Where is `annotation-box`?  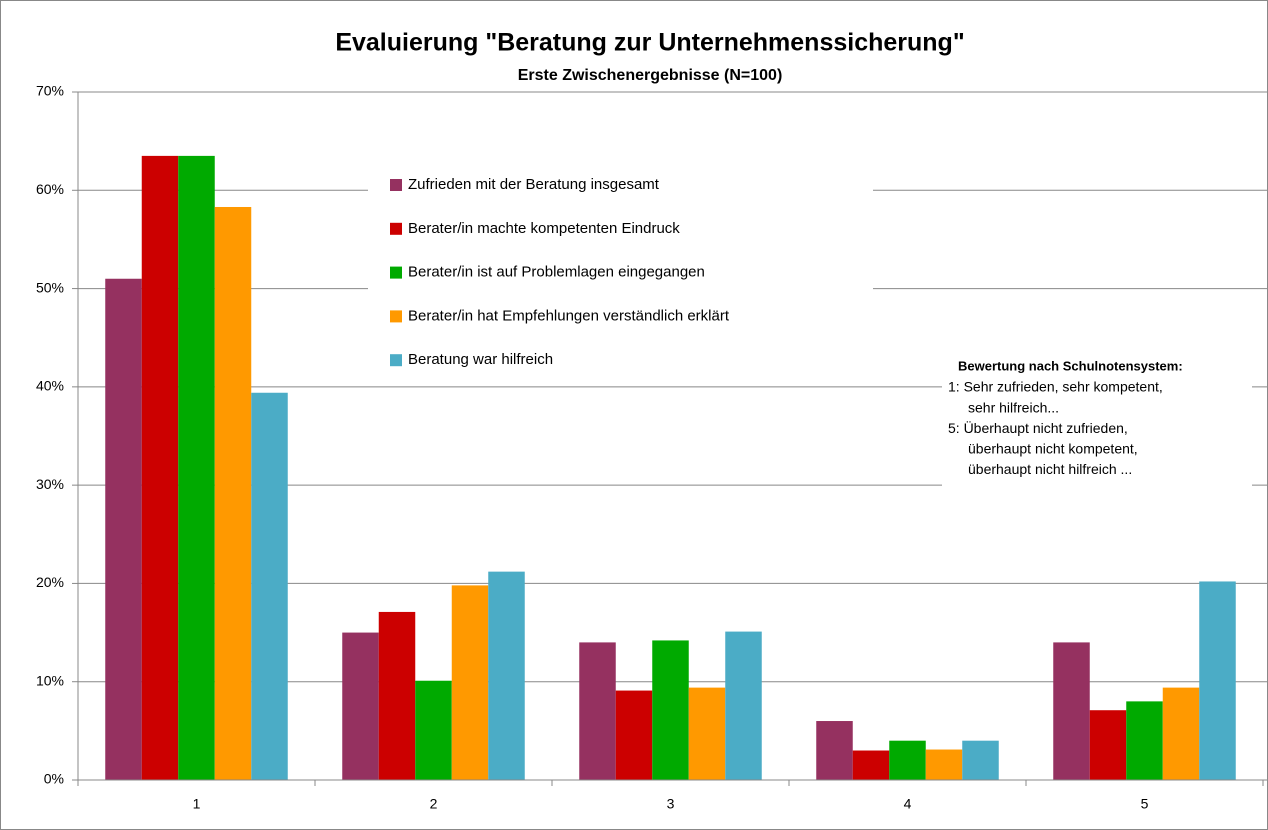
annotation-box is located at coordinates (1097, 427).